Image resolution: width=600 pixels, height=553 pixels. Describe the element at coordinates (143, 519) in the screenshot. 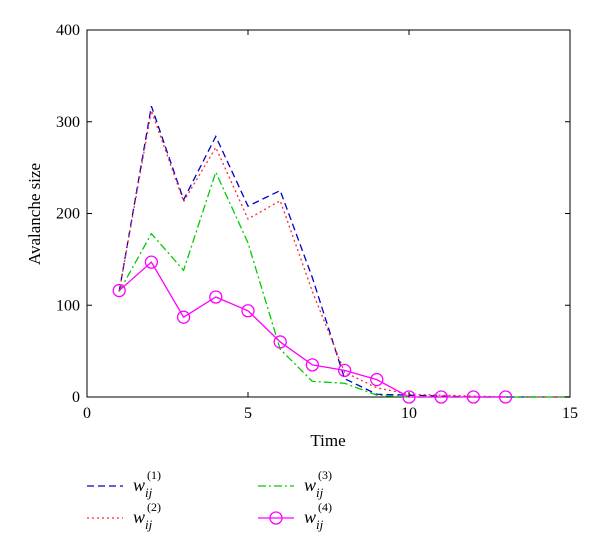

I see `legend-label-2: wij` at that location.